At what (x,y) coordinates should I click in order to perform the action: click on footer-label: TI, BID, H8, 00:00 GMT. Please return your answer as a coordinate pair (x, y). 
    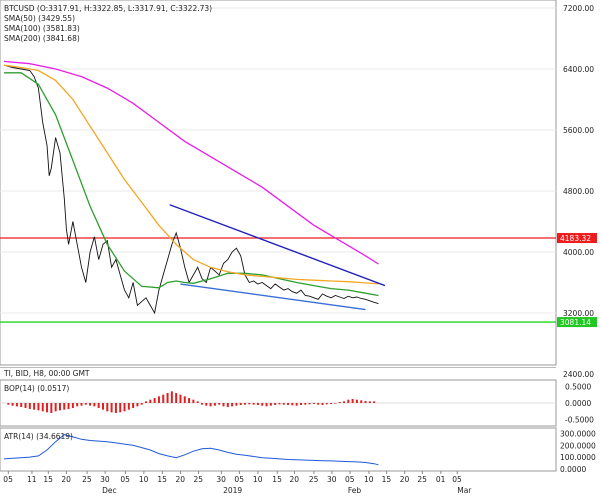
    Looking at the image, I should click on (46, 373).